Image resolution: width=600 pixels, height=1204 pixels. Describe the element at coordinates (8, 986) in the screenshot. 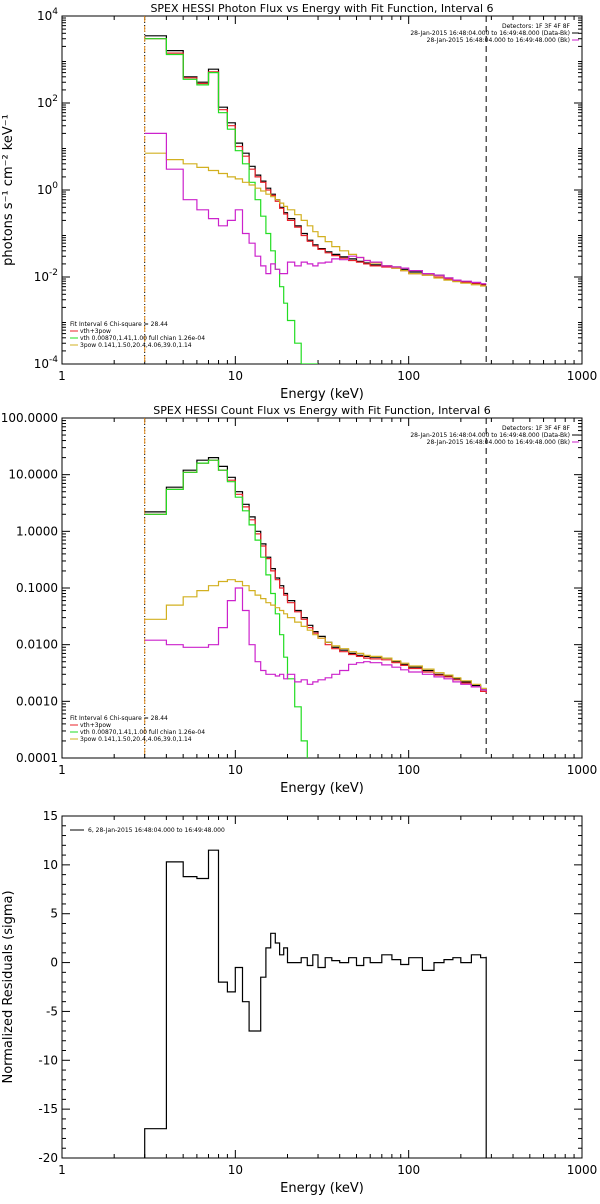

I see `y-axis-label: Normalized Residuals (sigma)` at that location.